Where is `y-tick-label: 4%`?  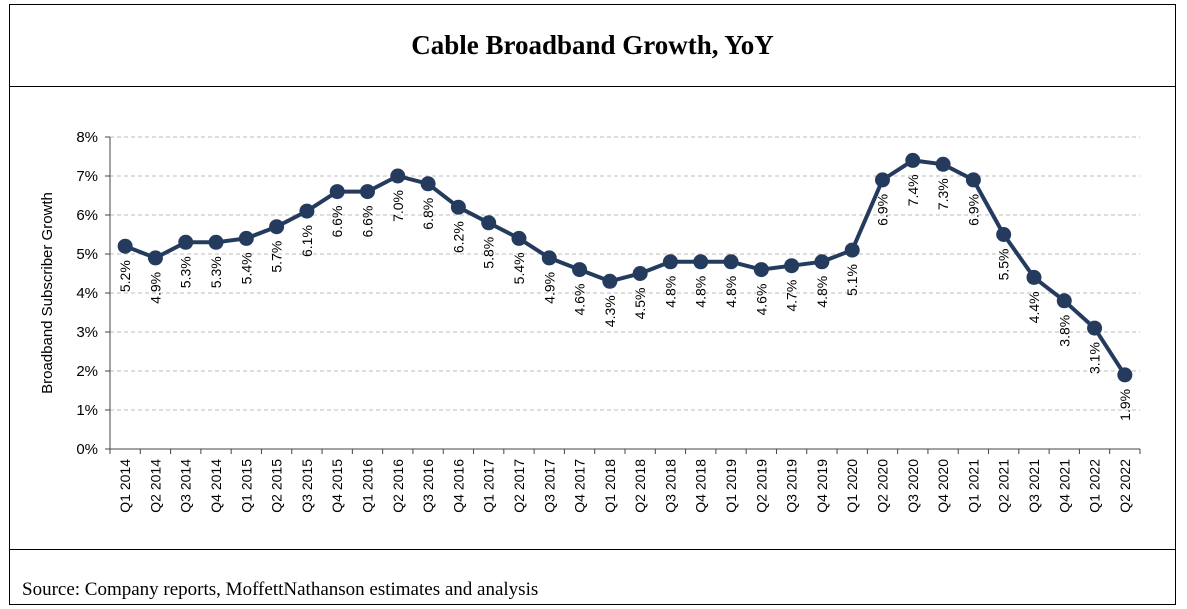
y-tick-label: 4% is located at coordinates (87, 293).